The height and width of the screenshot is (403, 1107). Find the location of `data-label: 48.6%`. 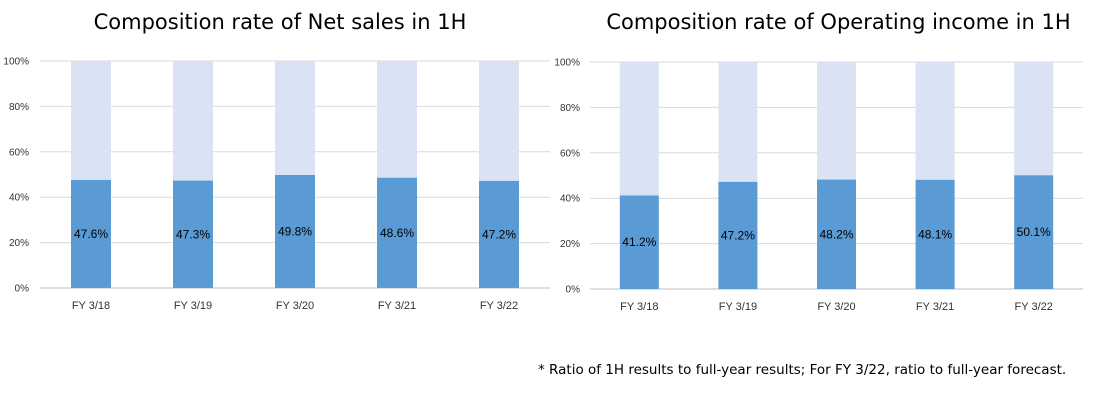

data-label: 48.6% is located at coordinates (397, 233).